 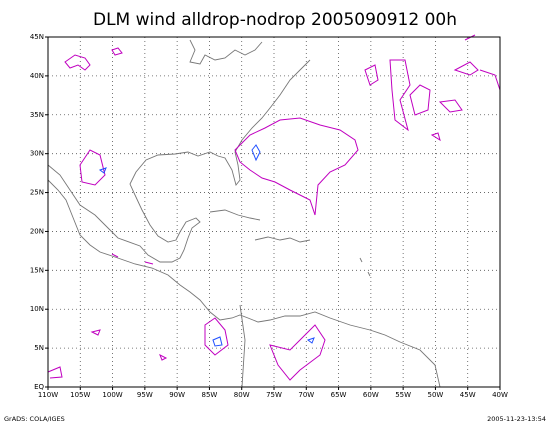 I want to click on x-tick-label: 80W, so click(x=242, y=395).